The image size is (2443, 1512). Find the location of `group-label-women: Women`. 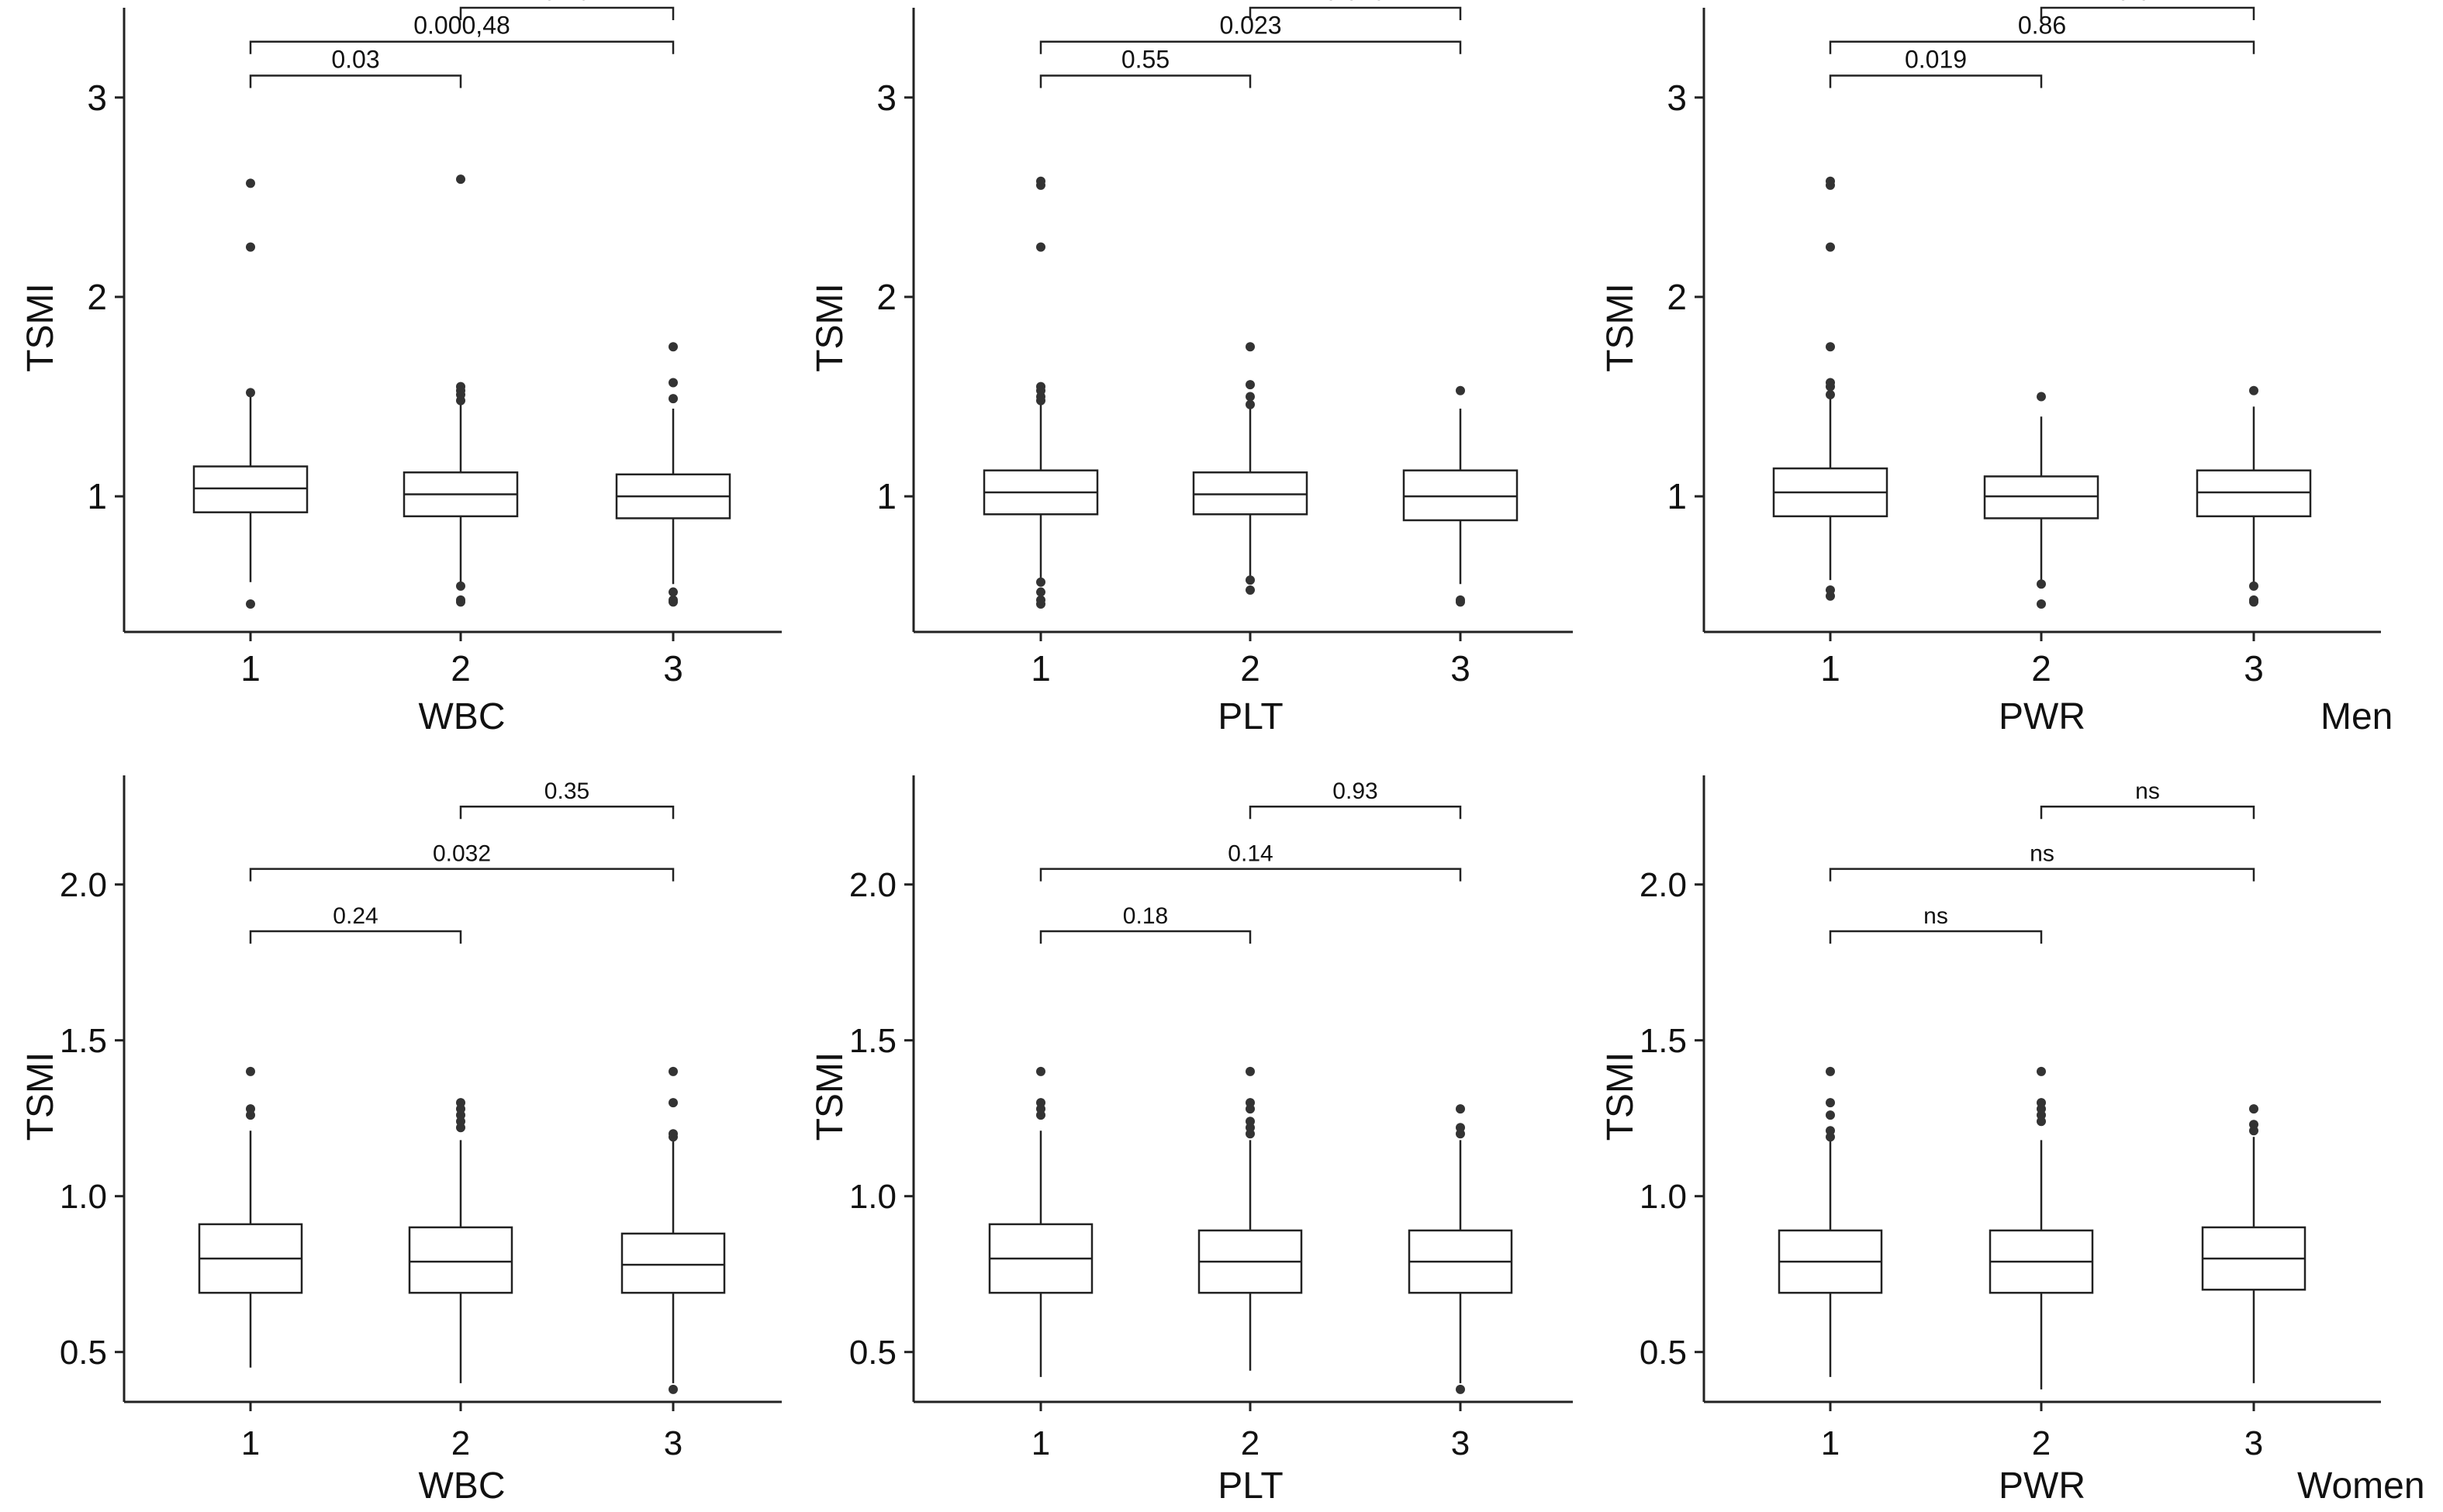

group-label-women: Women is located at coordinates (2361, 1486).